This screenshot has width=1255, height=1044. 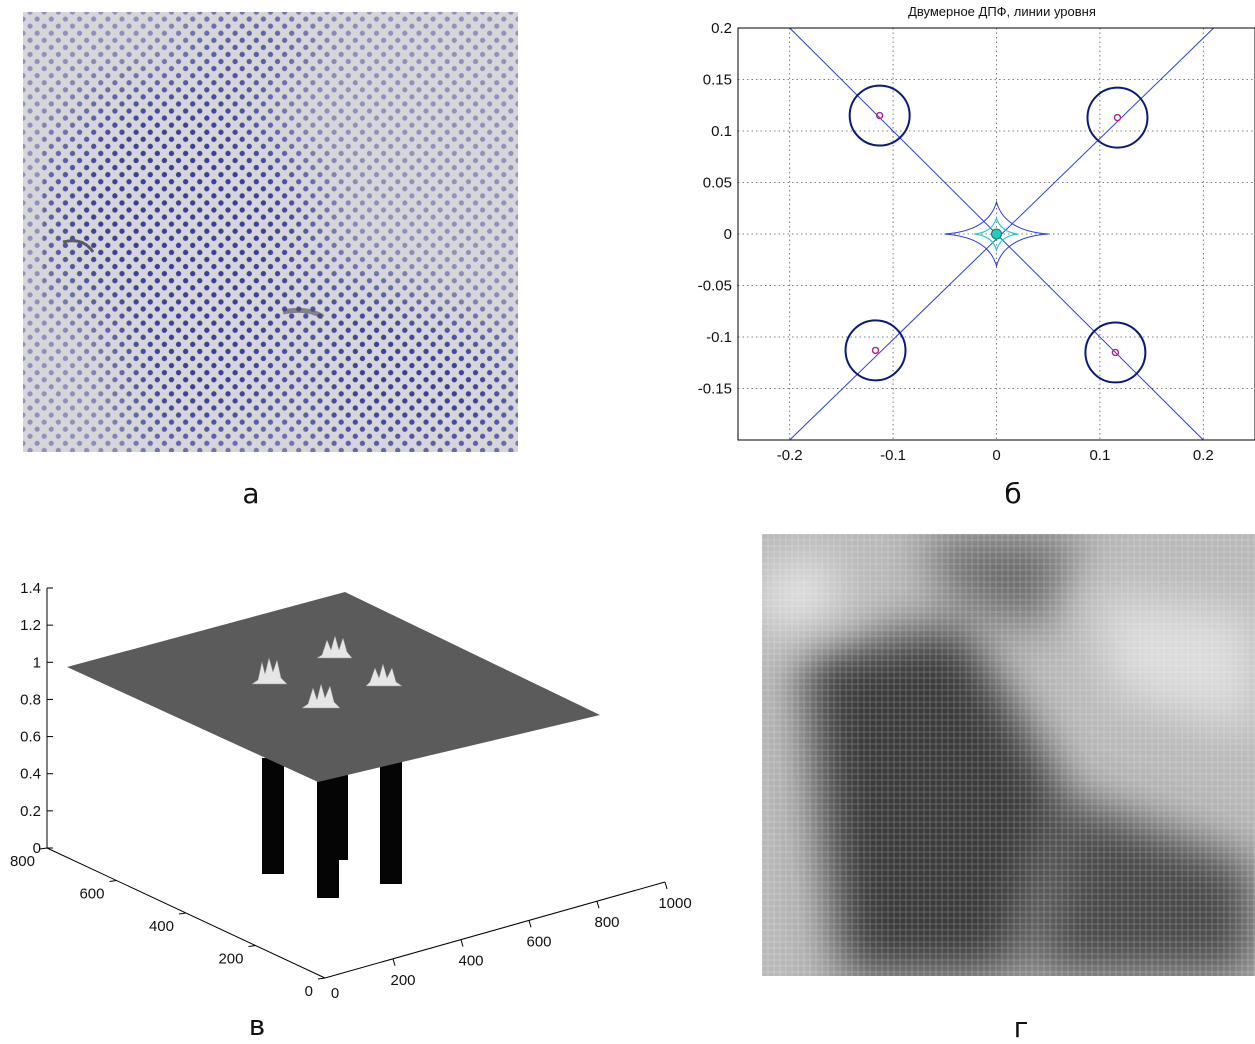 I want to click on caption-g: г, so click(x=1021, y=1027).